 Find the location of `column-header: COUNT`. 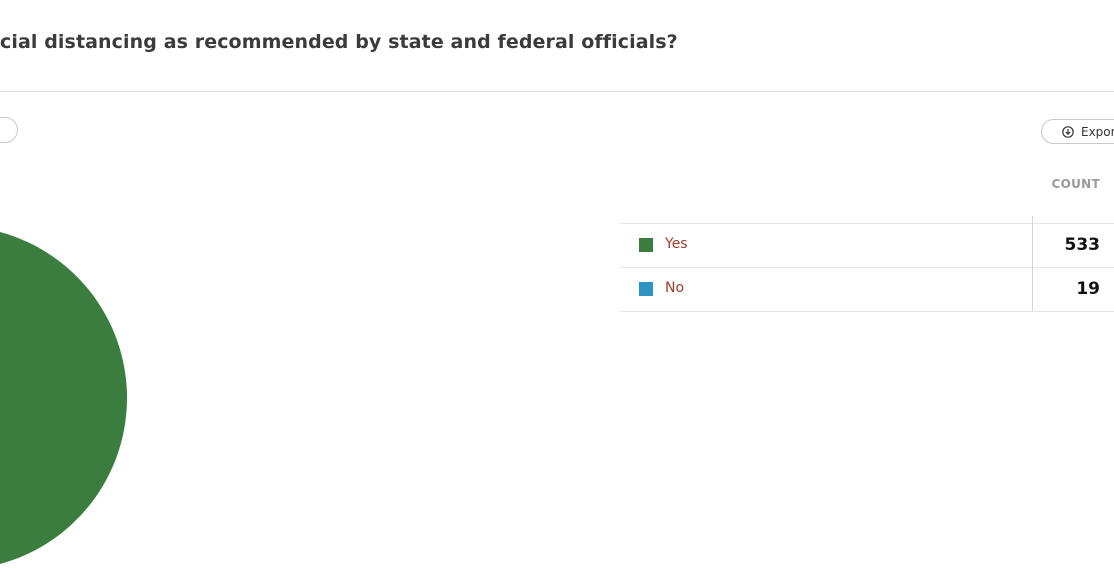

column-header: COUNT is located at coordinates (1075, 184).